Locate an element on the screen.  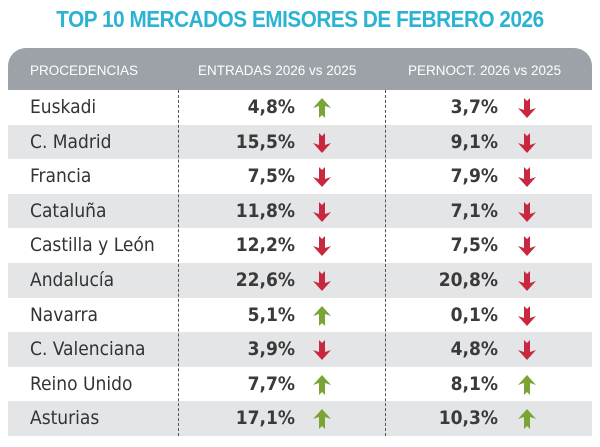
entradas-value: 12,2% is located at coordinates (265, 245).